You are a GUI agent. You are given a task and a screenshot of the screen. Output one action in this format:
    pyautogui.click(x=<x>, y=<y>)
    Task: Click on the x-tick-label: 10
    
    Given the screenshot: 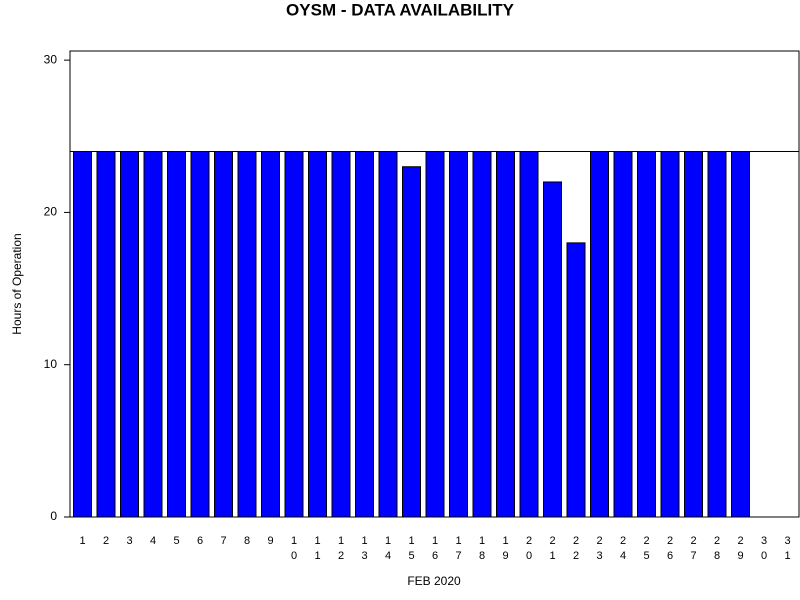 What is the action you would take?
    pyautogui.click(x=294, y=550)
    